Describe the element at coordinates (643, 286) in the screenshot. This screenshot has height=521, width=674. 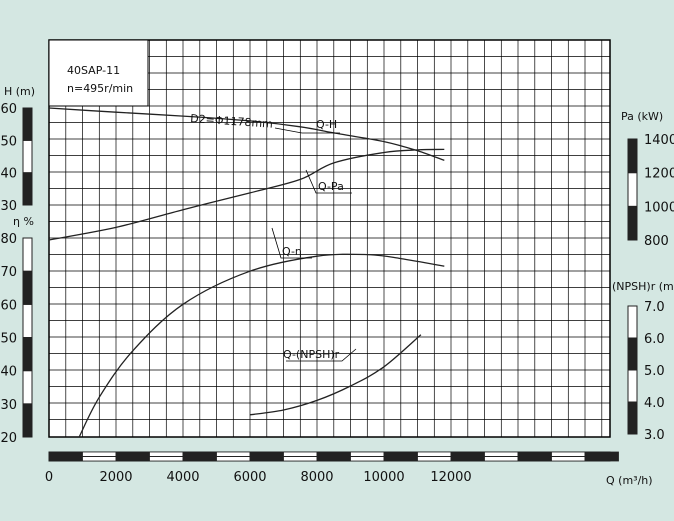
I see `npsh-axis-title: (NPSH)r (m)` at that location.